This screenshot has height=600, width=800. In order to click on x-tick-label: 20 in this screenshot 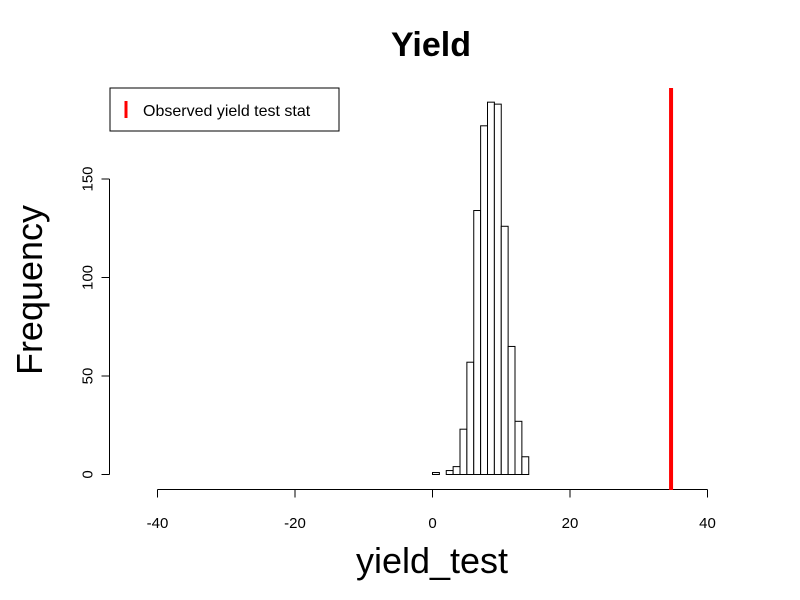, I will do `click(570, 523)`.